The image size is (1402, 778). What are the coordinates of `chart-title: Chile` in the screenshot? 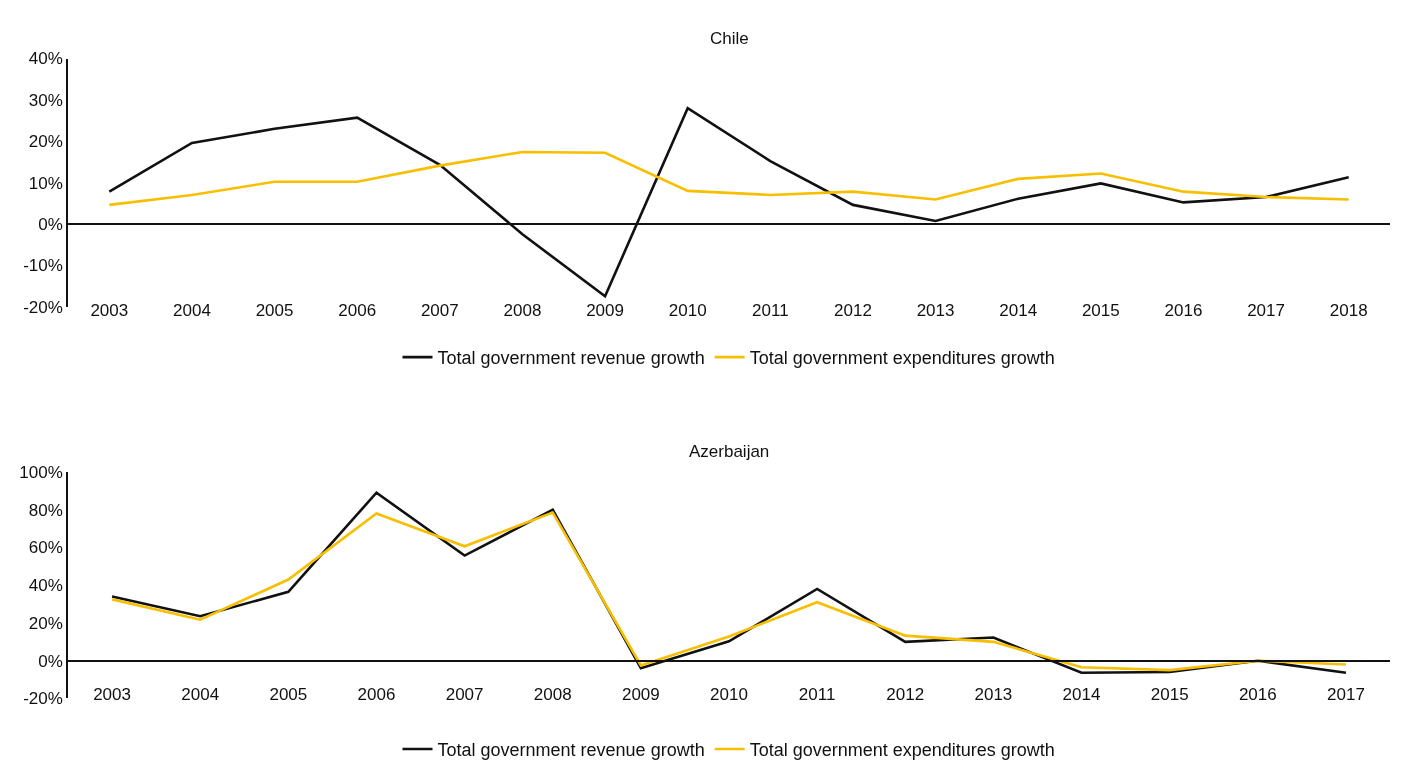 It's located at (729, 38).